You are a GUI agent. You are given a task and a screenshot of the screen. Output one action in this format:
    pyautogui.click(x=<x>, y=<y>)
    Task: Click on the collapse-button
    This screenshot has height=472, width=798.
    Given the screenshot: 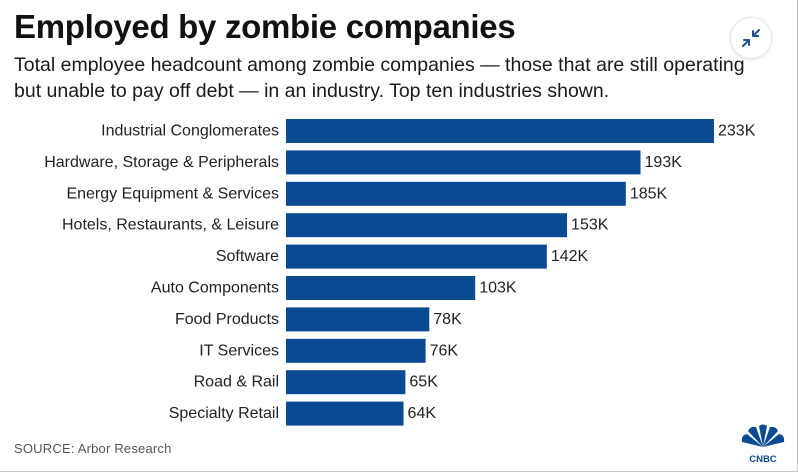 What is the action you would take?
    pyautogui.click(x=751, y=38)
    